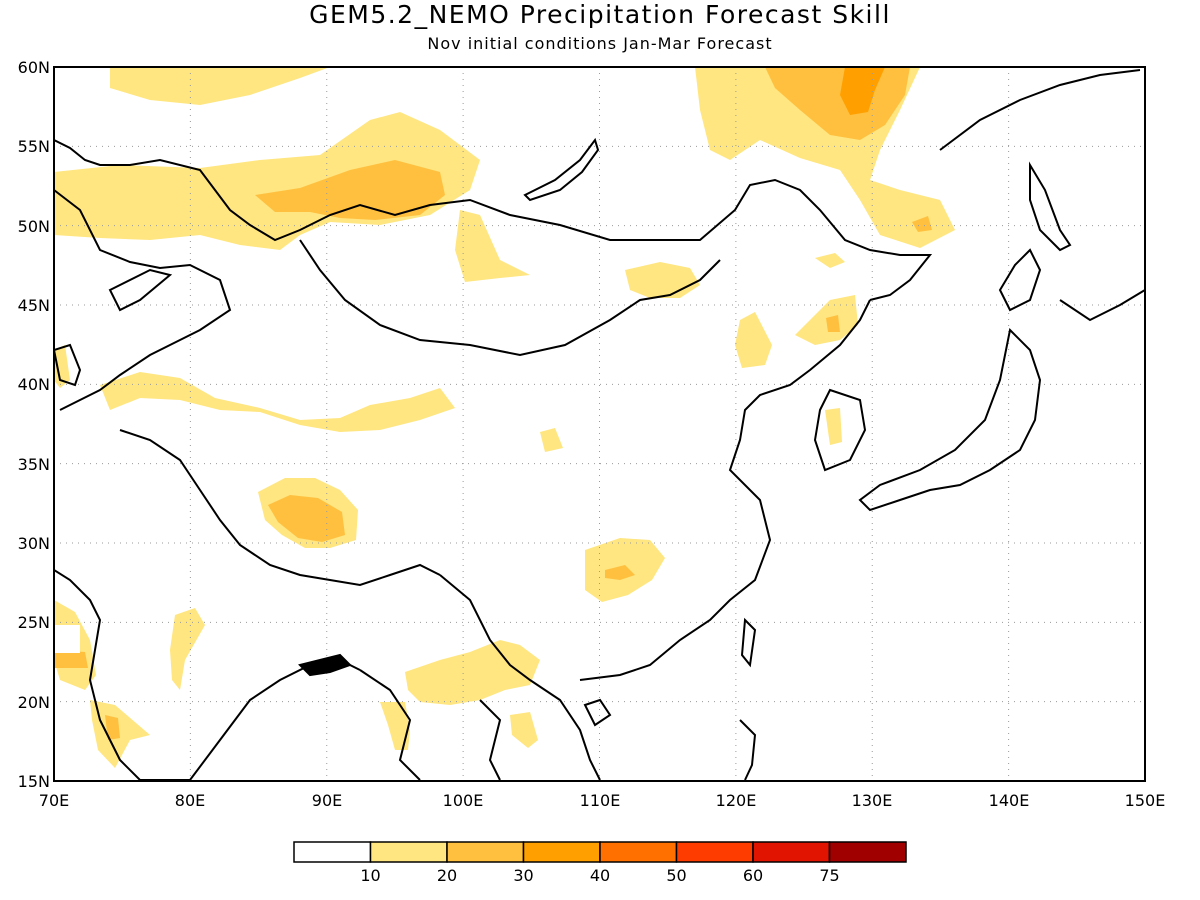 This screenshot has height=900, width=1200. I want to click on lon-label: 120E, so click(736, 800).